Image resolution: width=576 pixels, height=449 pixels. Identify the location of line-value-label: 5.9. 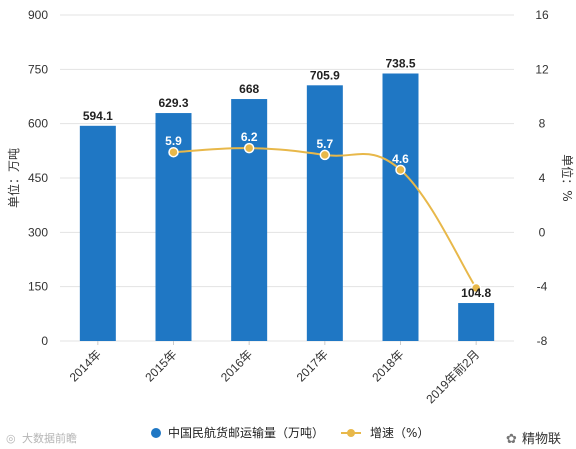
(173, 141).